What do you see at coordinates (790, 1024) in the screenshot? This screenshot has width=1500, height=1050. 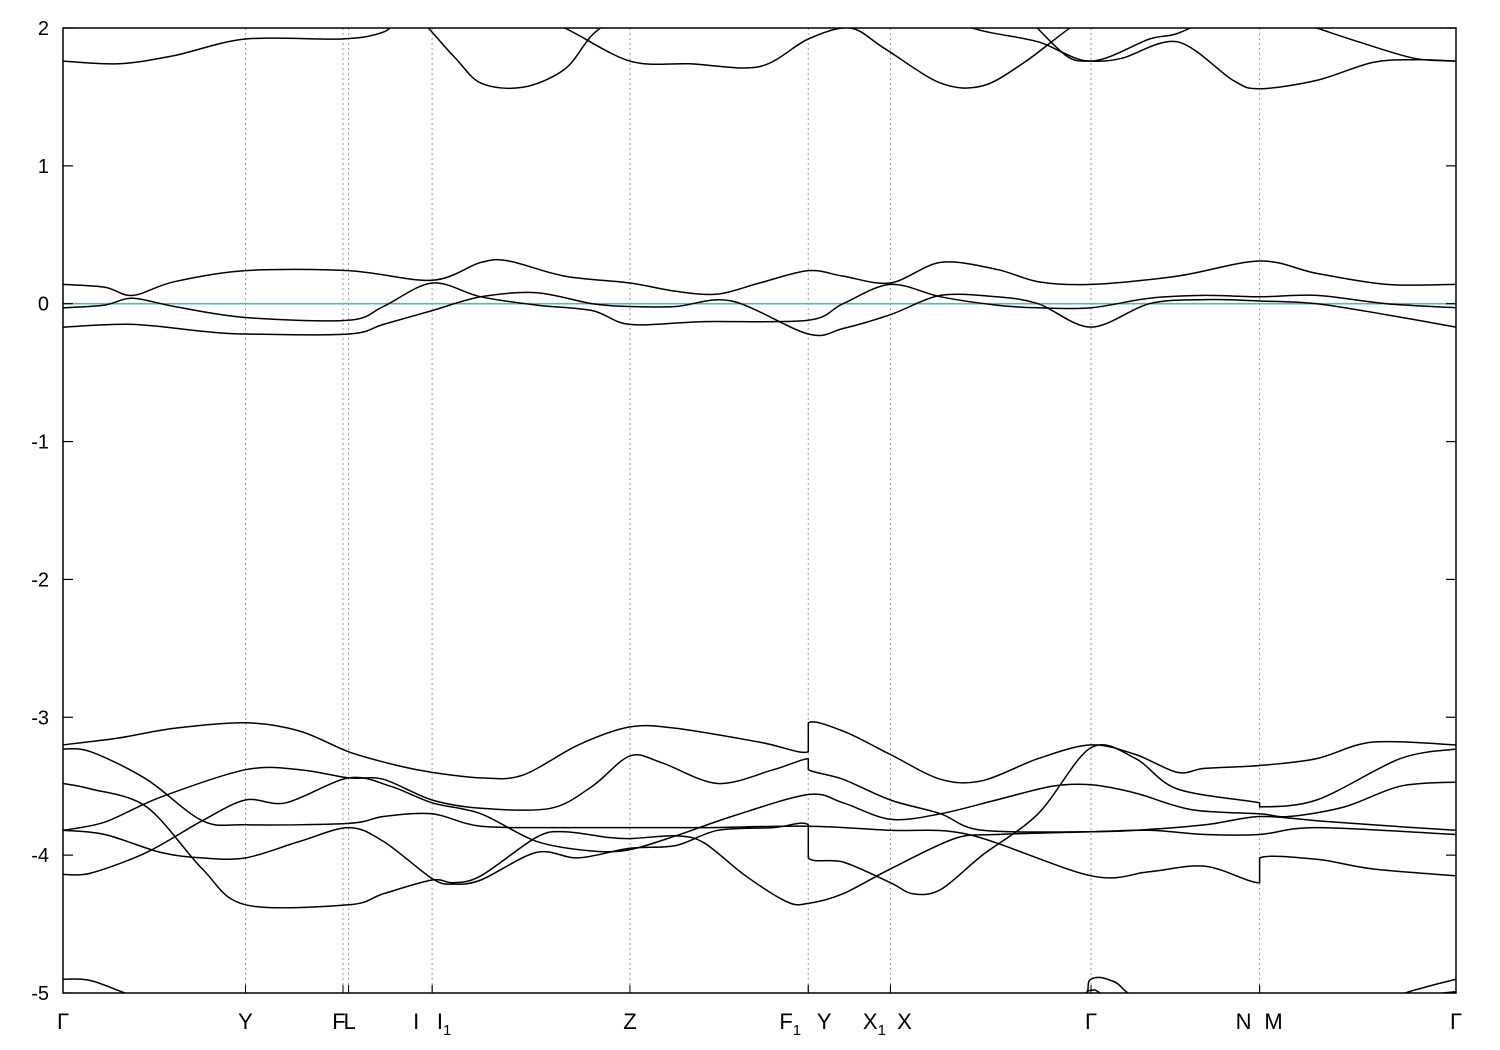 I see `kpoint-label-f1: F1` at bounding box center [790, 1024].